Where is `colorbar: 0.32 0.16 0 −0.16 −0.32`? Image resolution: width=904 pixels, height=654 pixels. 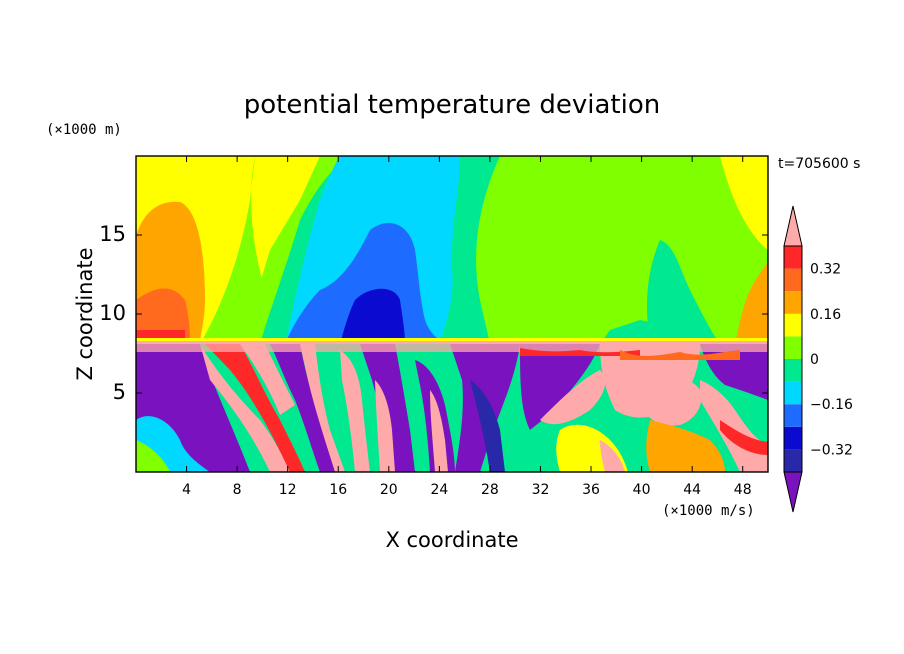 colorbar: 0.32 0.16 0 −0.16 −0.32 is located at coordinates (818, 359).